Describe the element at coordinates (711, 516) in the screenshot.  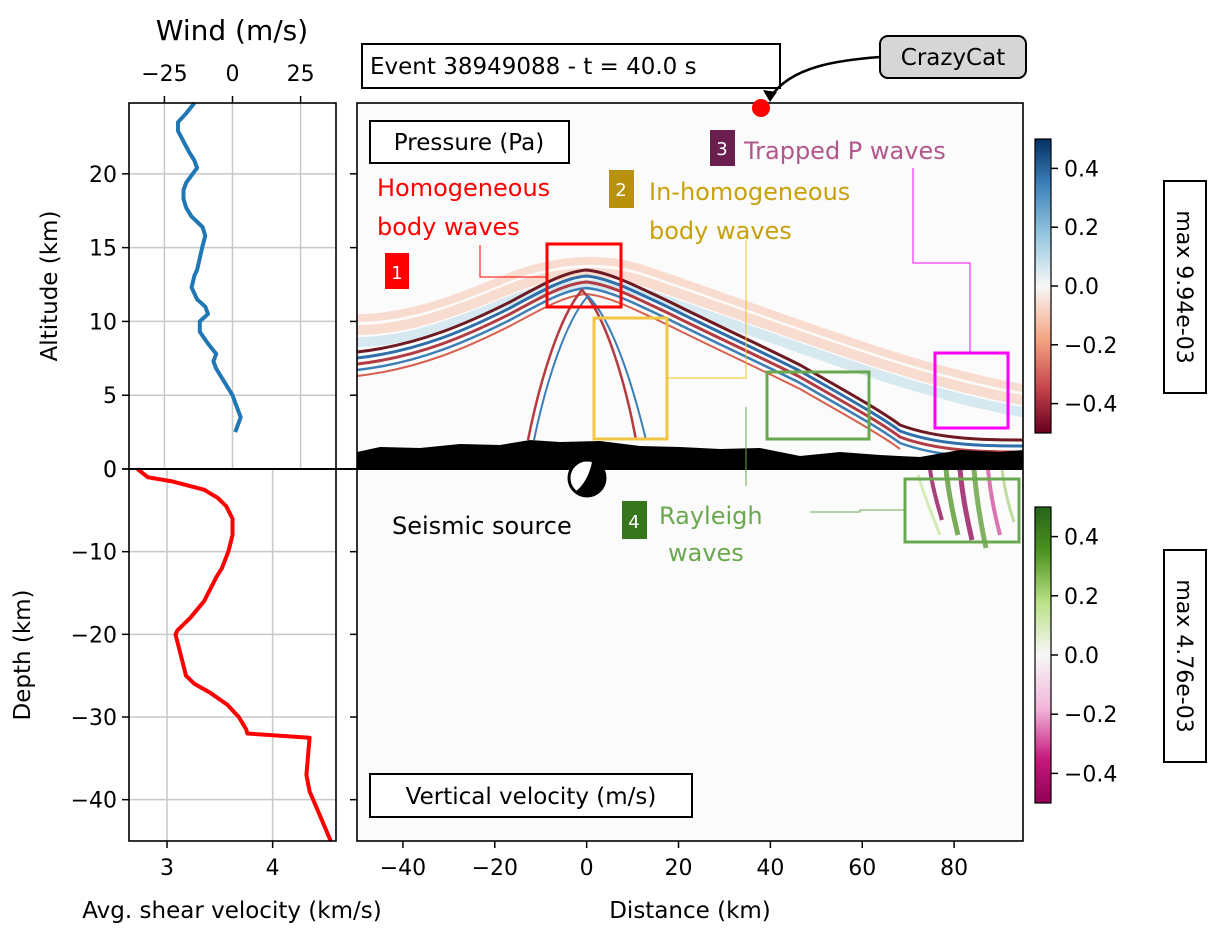
I see `annotation-4-line1: Rayleigh` at that location.